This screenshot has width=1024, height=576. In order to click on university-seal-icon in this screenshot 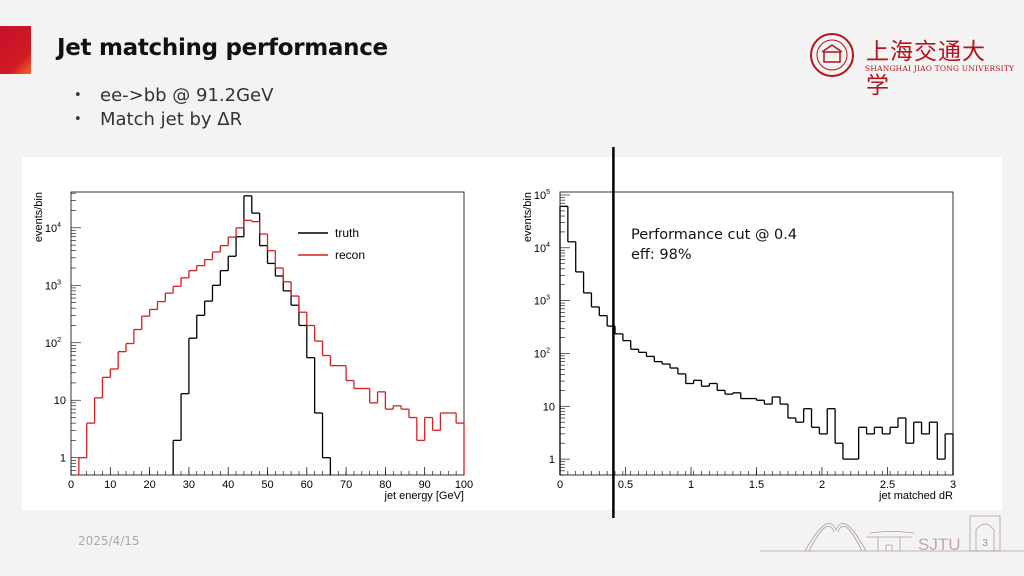, I will do `click(832, 55)`.